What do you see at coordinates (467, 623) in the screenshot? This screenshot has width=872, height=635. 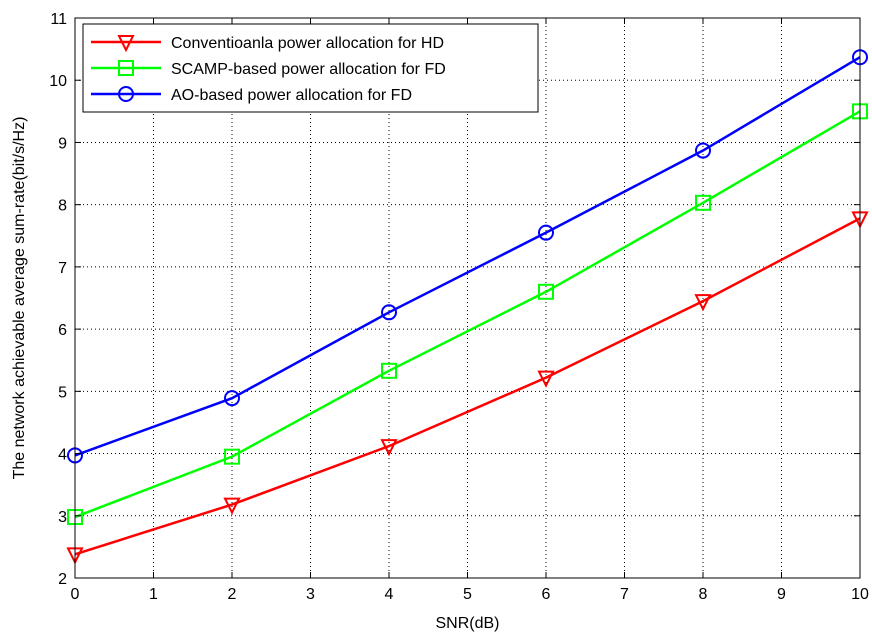 I see `x-axis-label: SNR(dB)` at bounding box center [467, 623].